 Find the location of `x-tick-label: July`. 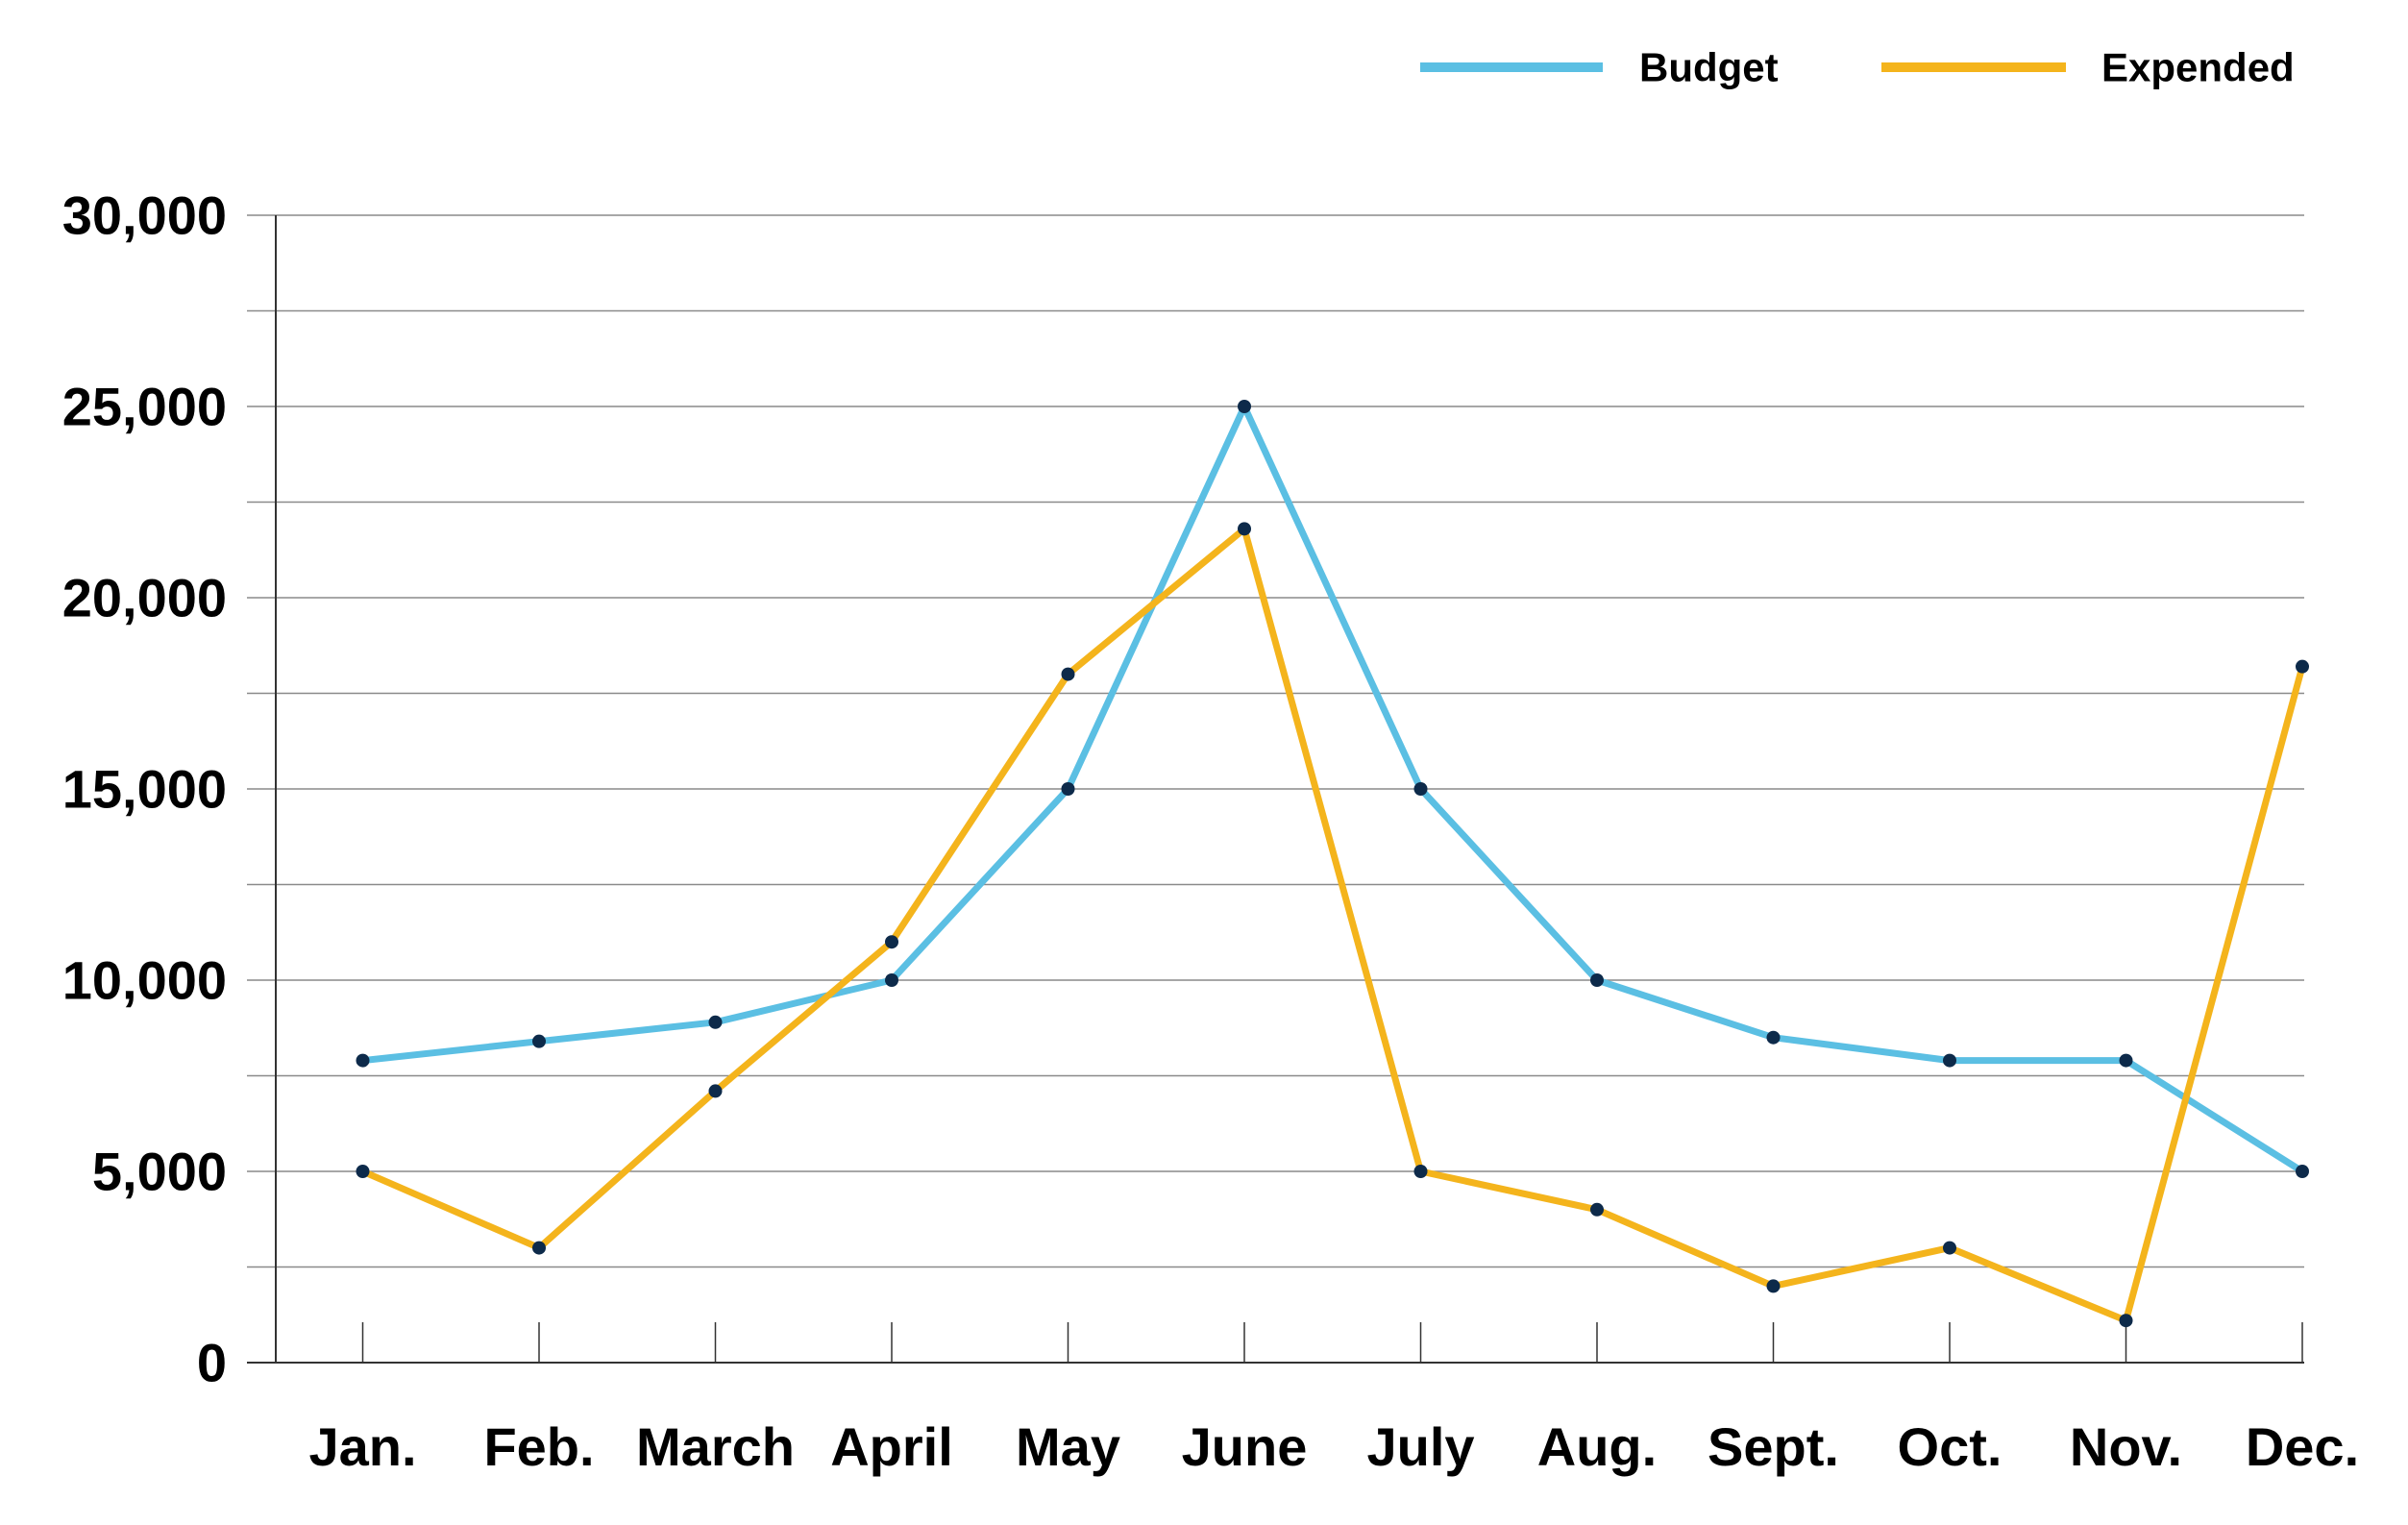

x-tick-label: July is located at coordinates (1420, 1446).